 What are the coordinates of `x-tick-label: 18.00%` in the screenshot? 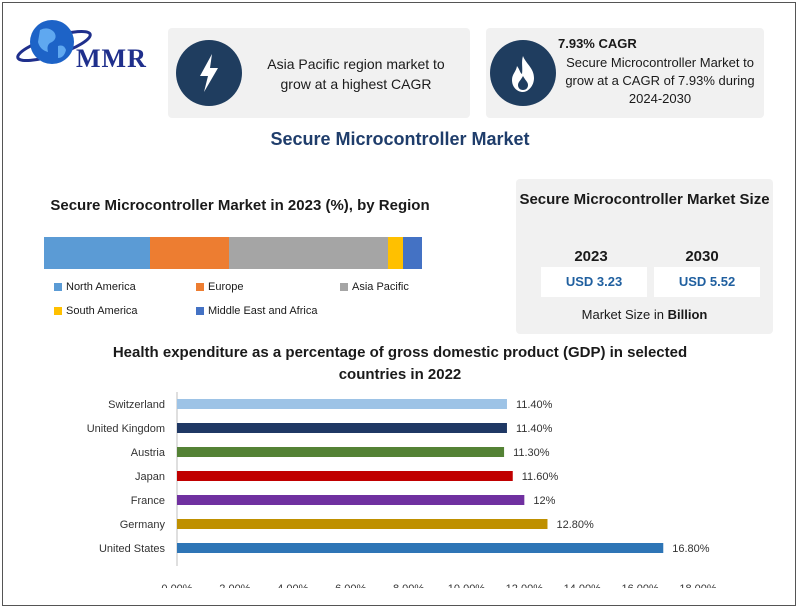 It's located at (698, 585).